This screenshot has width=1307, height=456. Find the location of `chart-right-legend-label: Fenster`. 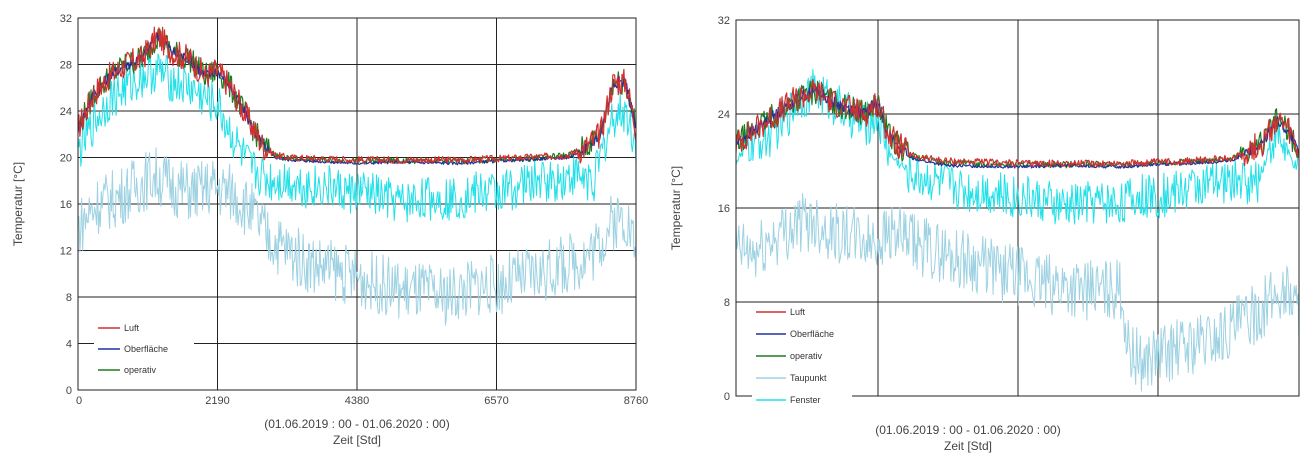

chart-right-legend-label: Fenster is located at coordinates (805, 400).